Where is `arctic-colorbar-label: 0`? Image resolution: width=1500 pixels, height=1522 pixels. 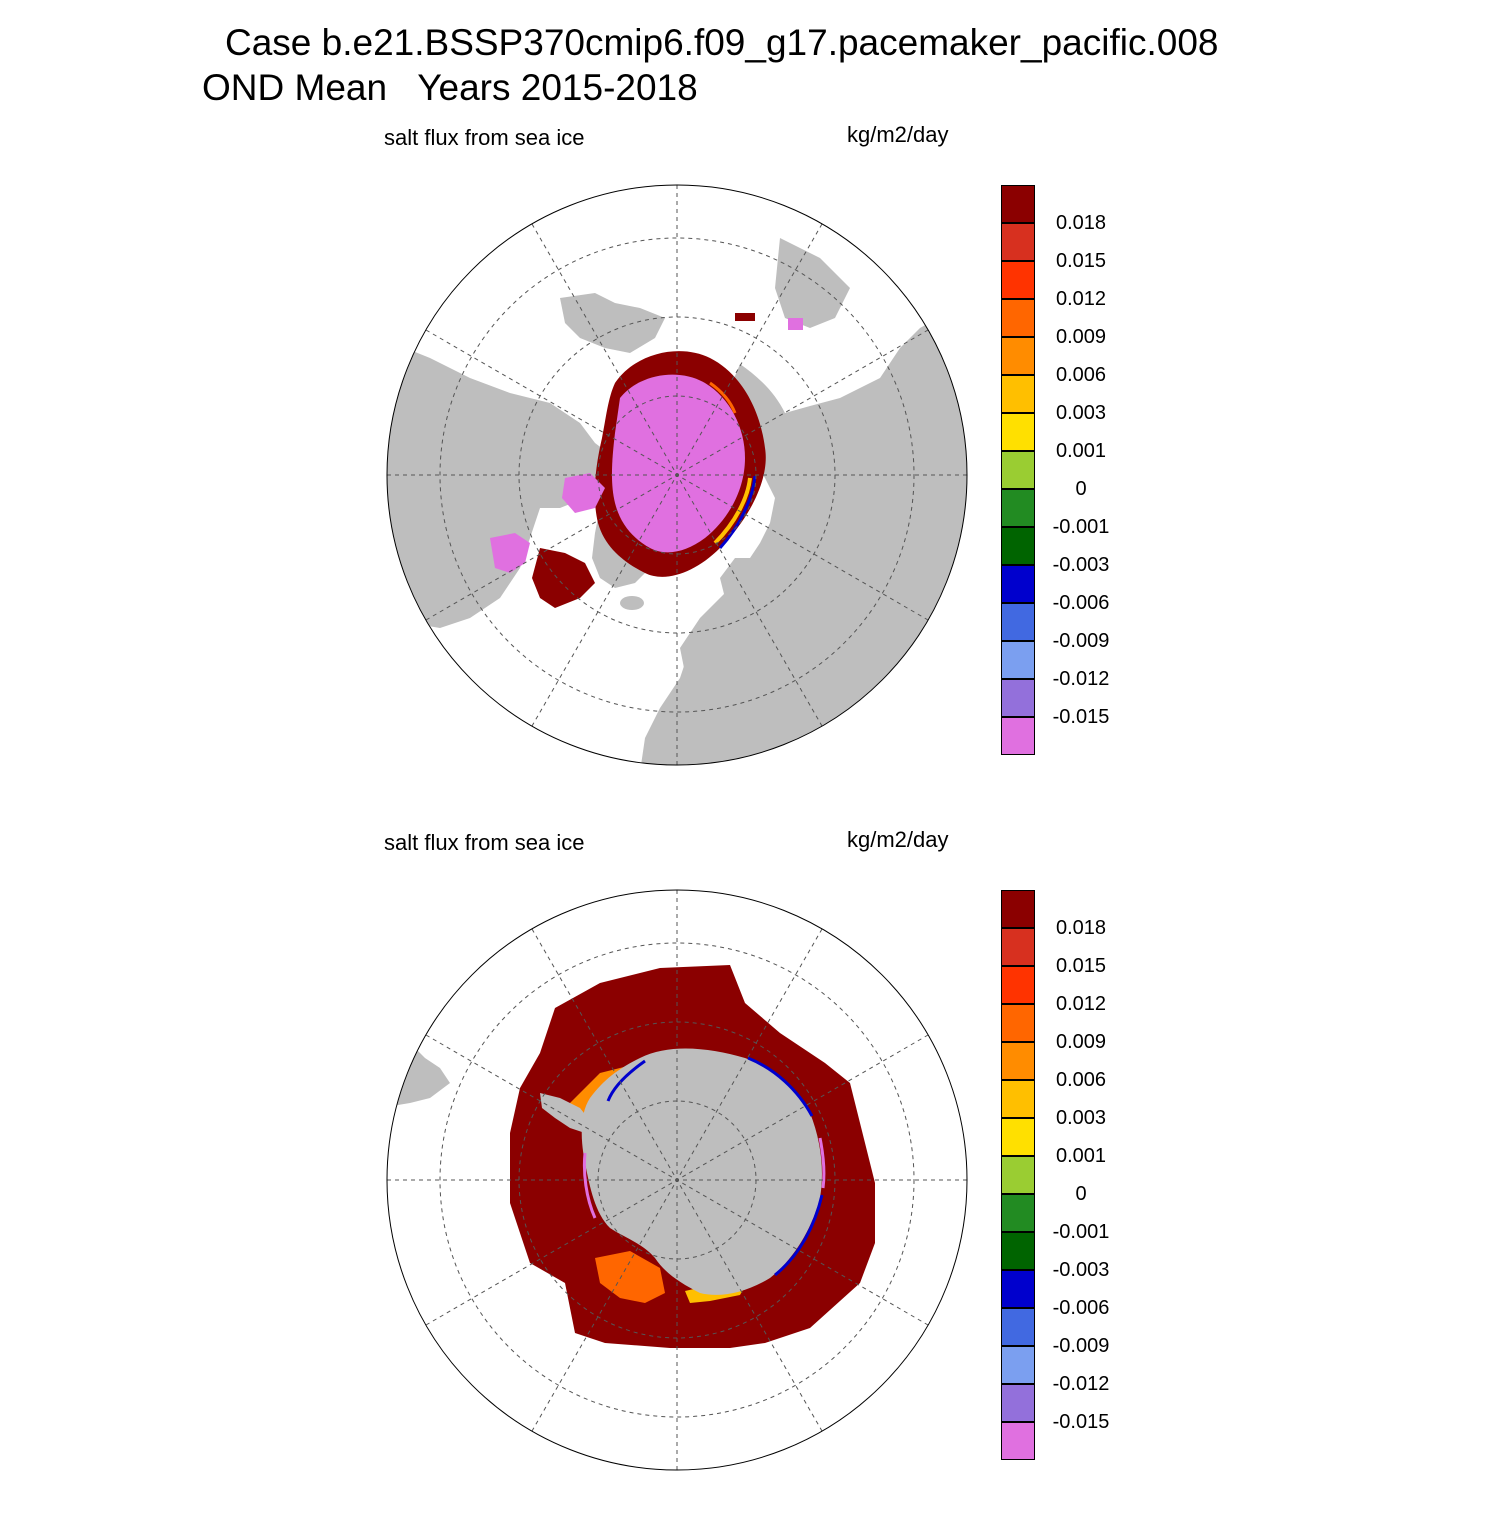
arctic-colorbar-label: 0 is located at coordinates (1081, 489).